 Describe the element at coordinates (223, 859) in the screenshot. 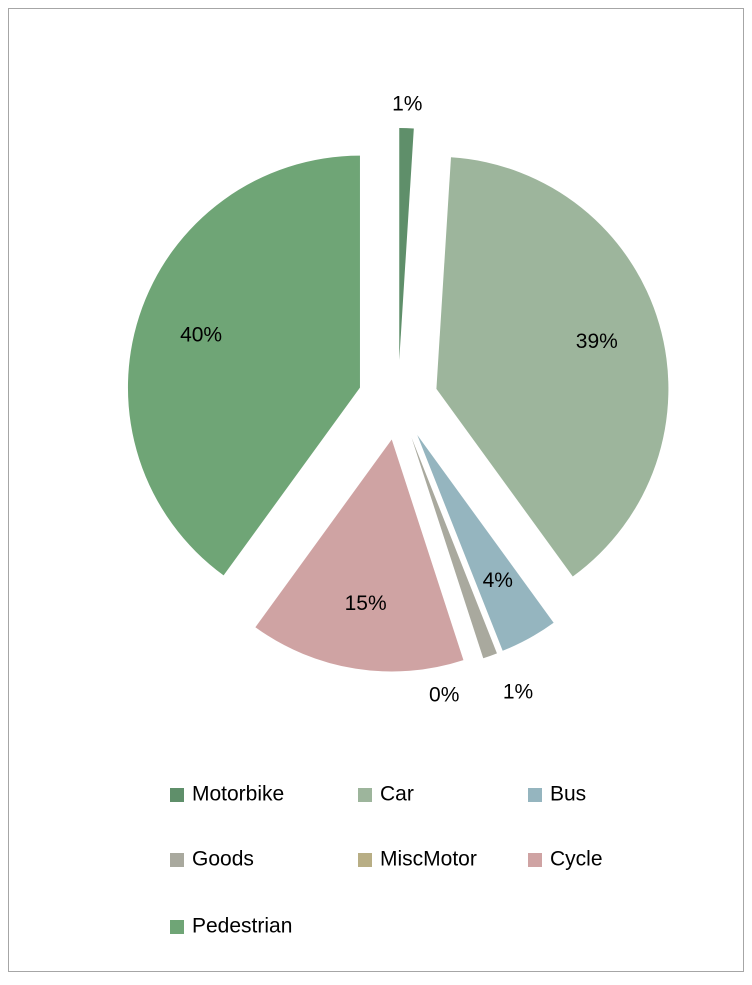

I see `legend-label: Goods` at that location.